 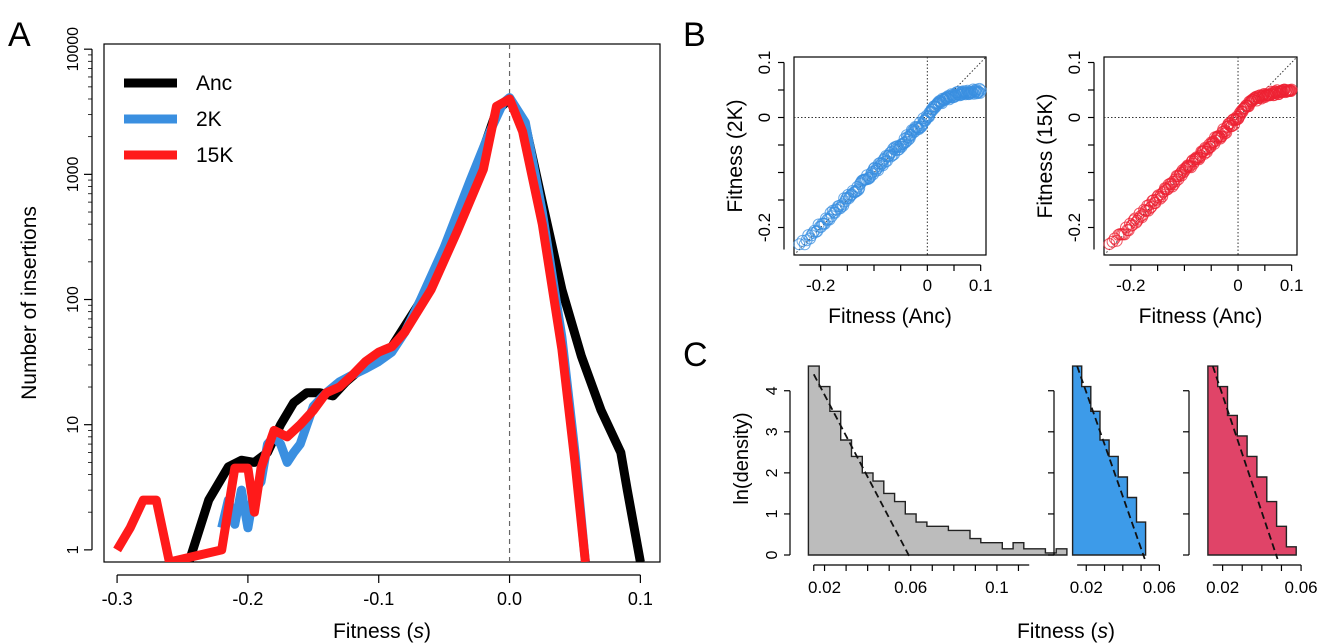 I want to click on x-tick-label: -0.1, so click(x=378, y=599).